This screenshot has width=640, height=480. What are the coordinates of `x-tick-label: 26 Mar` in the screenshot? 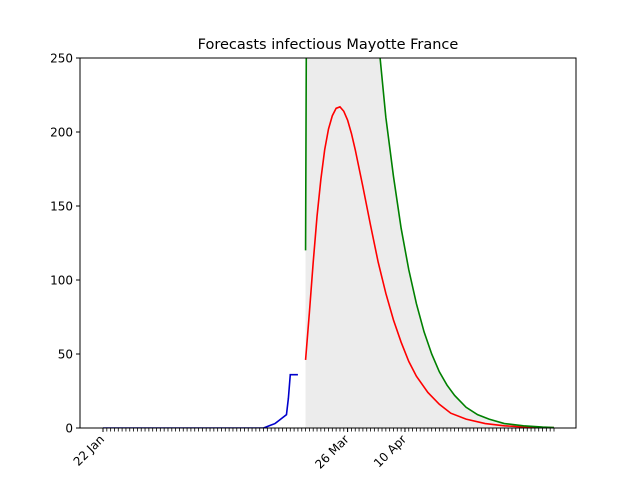 It's located at (331, 451).